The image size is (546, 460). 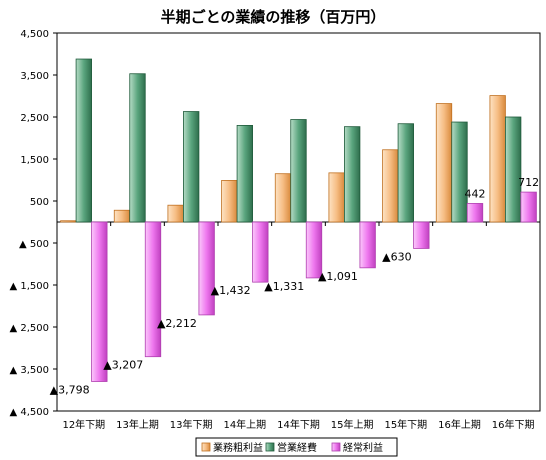 What do you see at coordinates (123, 365) in the screenshot?
I see `data-label: ▲3,207` at bounding box center [123, 365].